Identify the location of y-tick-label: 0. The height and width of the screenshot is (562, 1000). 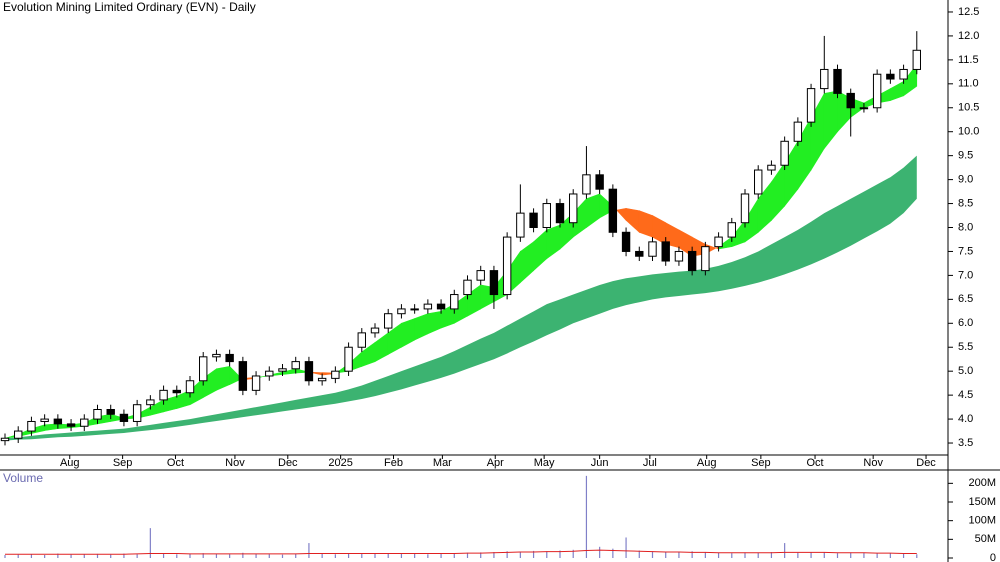
(993, 557).